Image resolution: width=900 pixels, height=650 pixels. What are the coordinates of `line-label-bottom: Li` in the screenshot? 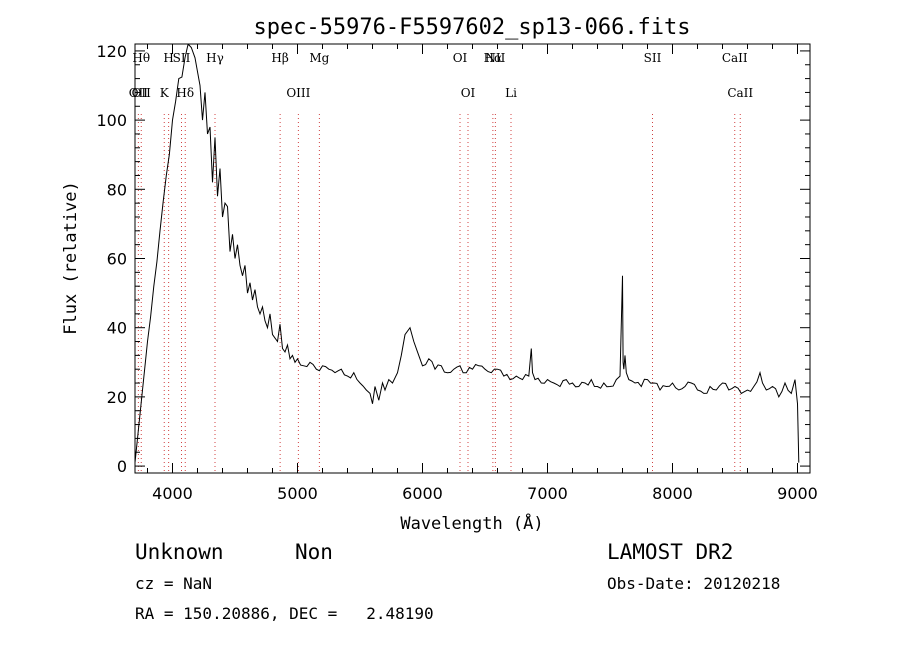 It's located at (511, 93).